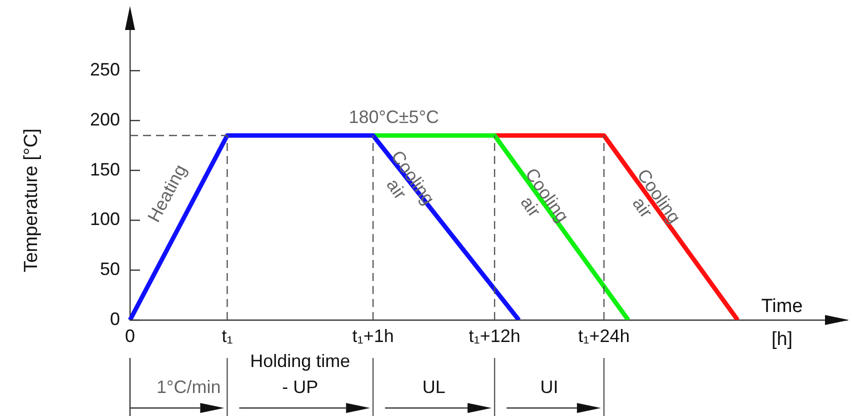  Describe the element at coordinates (782, 323) in the screenshot. I see `x-axis-title: Time [h]` at that location.